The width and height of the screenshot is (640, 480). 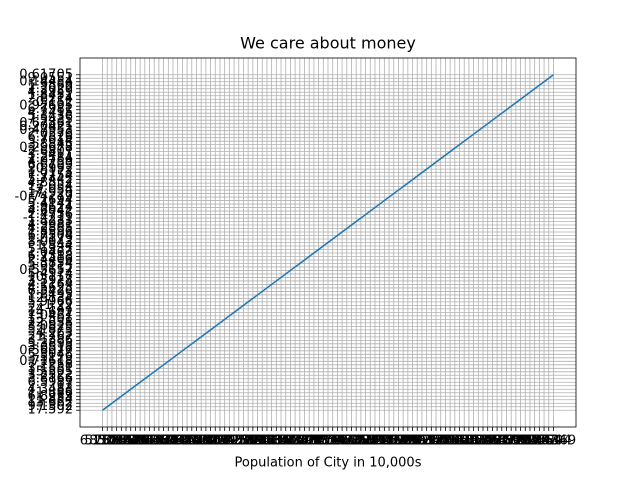 What do you see at coordinates (474, 441) in the screenshot?
I see `x-tick-label: 5.1077` at bounding box center [474, 441].